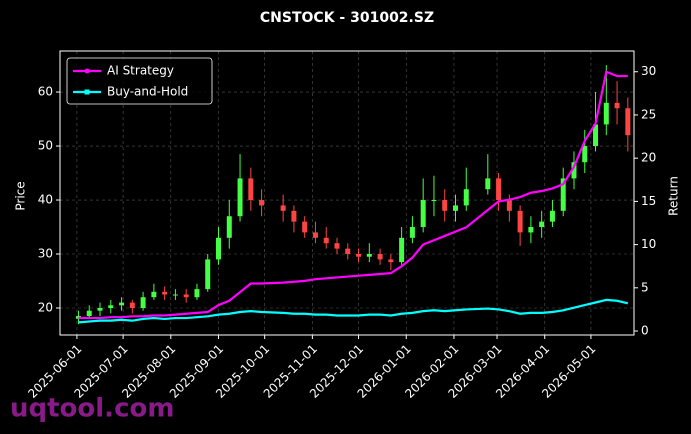  I want to click on legend-box, so click(139, 81).